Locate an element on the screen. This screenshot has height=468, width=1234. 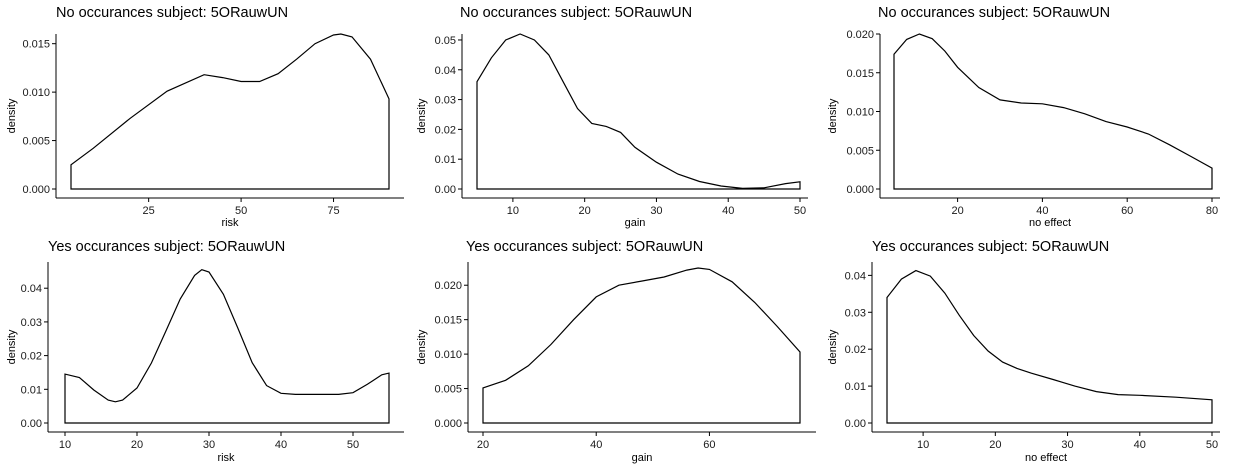
x-tick-label: 80 is located at coordinates (1212, 211).